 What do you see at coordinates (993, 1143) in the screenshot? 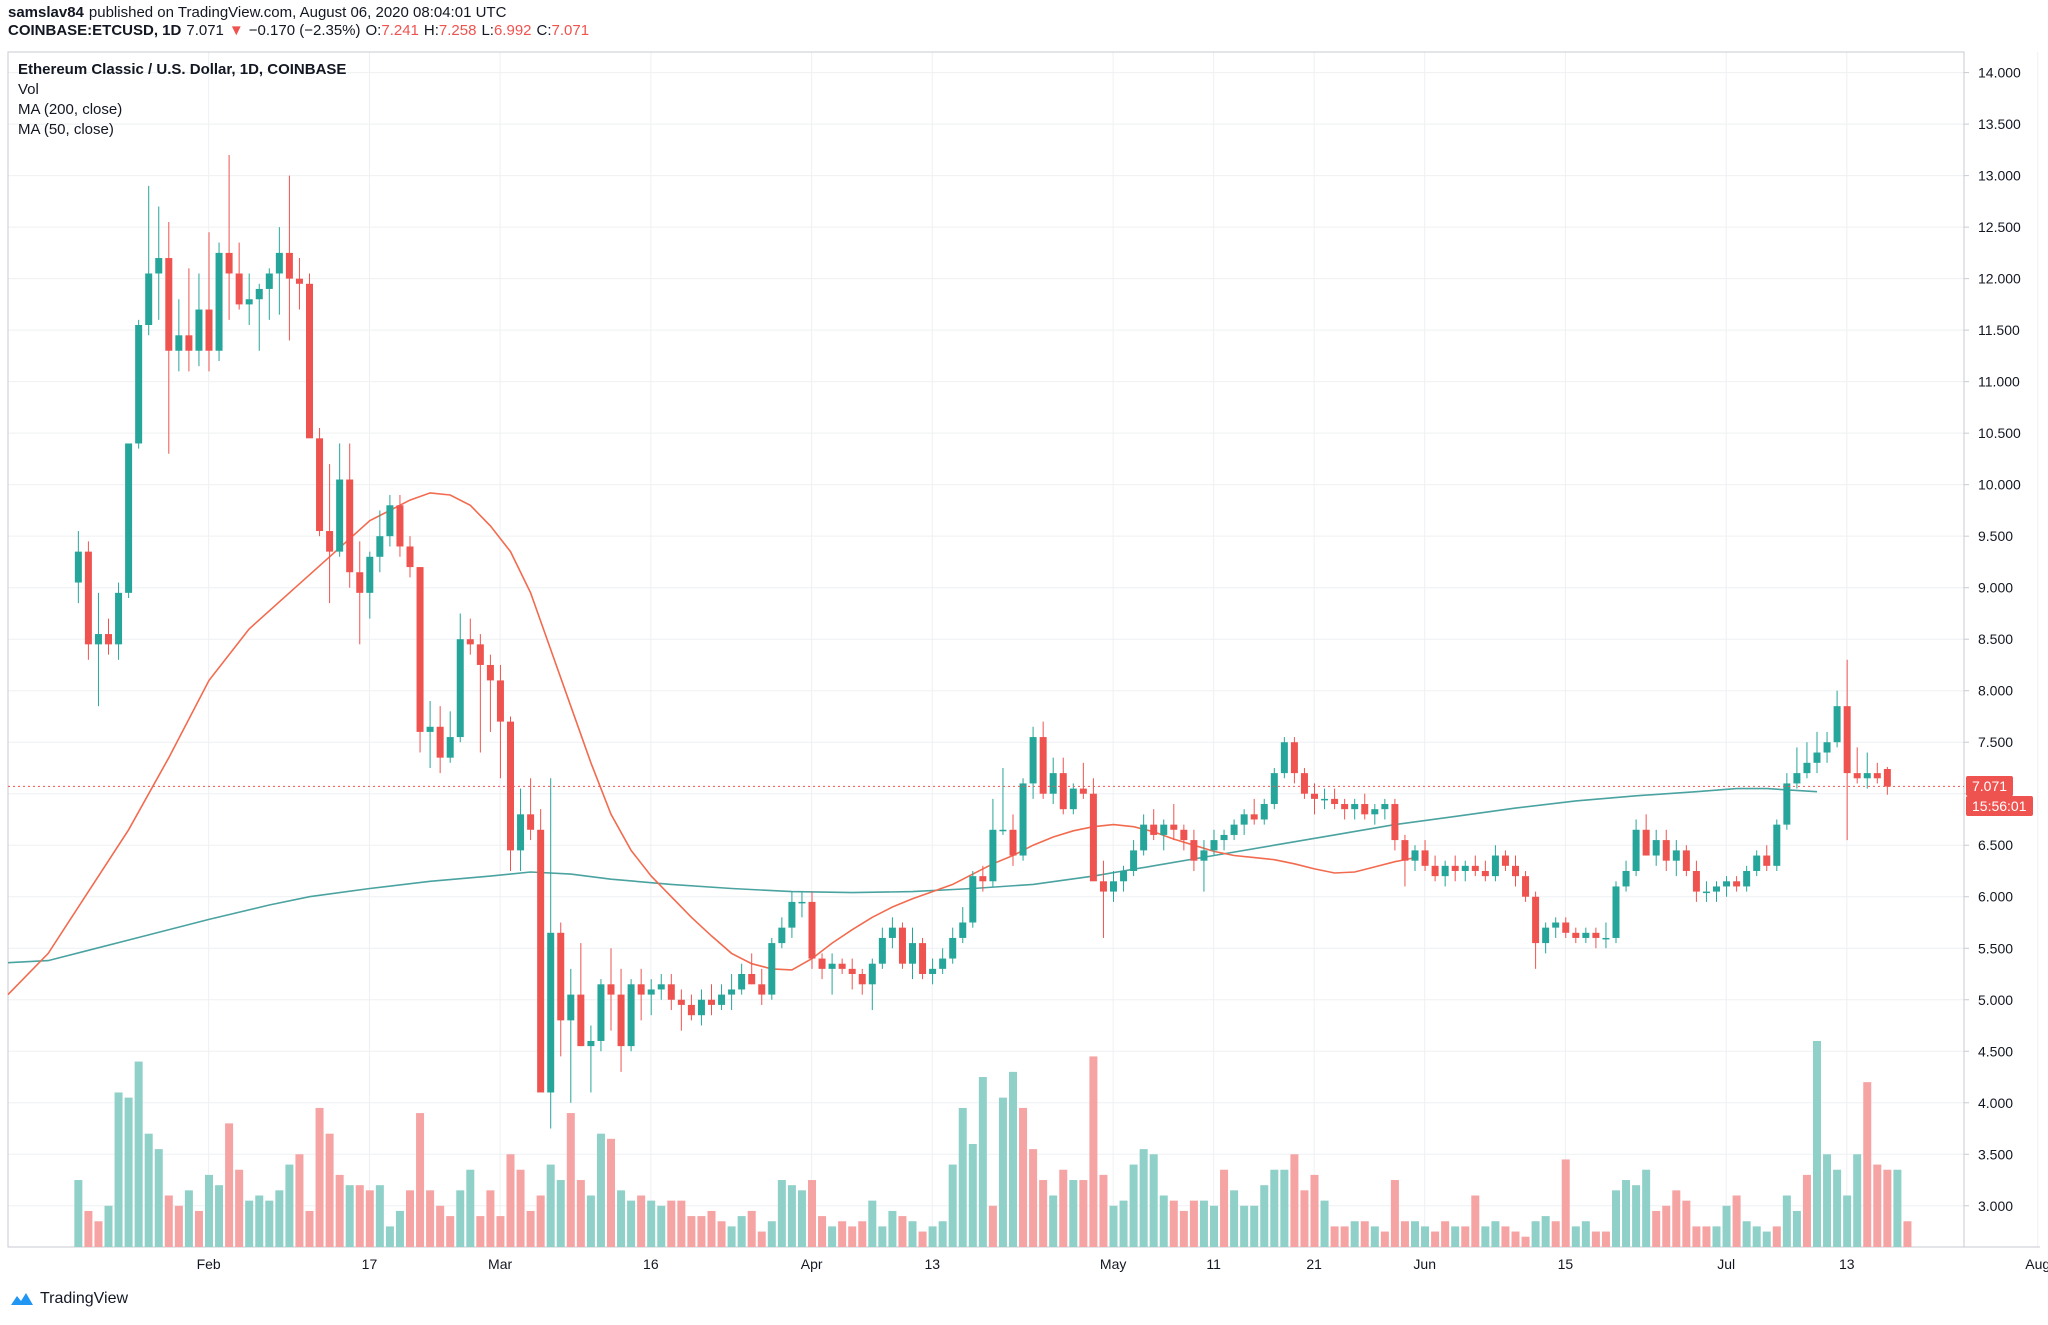
I see `volume-bars` at bounding box center [993, 1143].